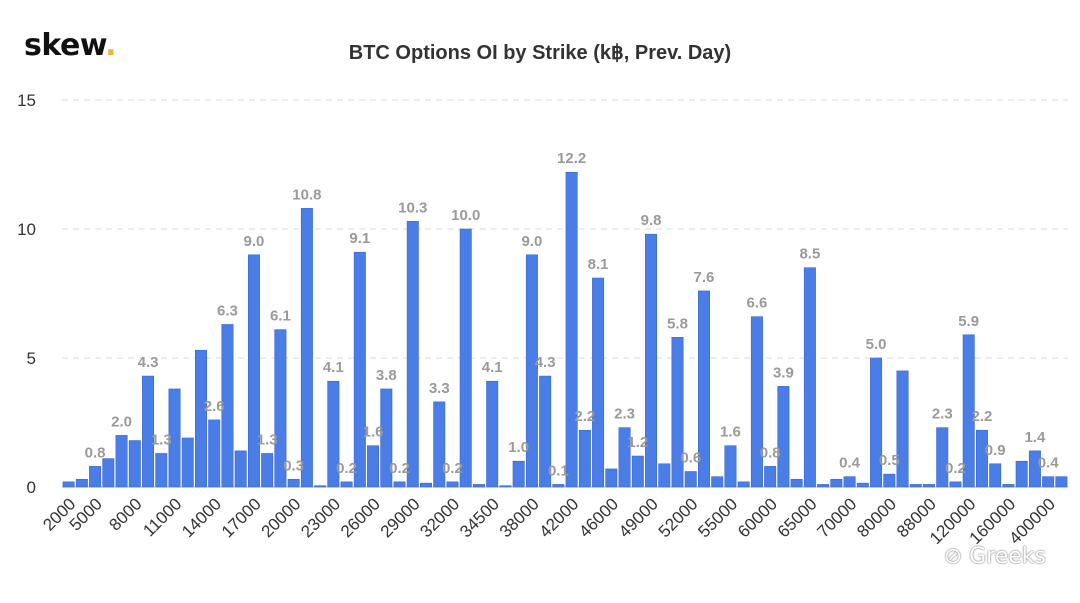 The height and width of the screenshot is (603, 1080). What do you see at coordinates (783, 372) in the screenshot?
I see `data-label: 3.9` at bounding box center [783, 372].